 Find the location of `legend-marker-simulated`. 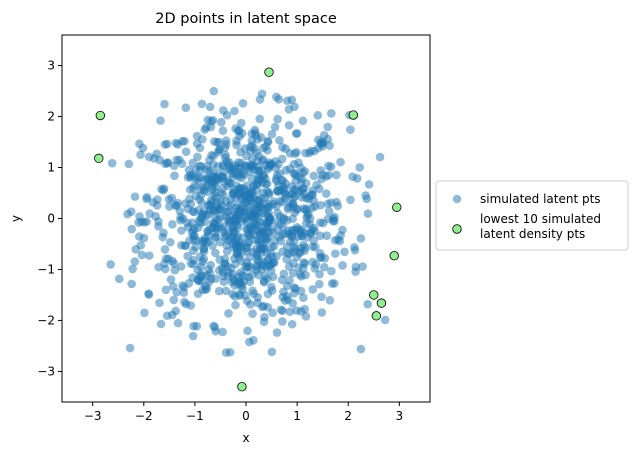

legend-marker-simulated is located at coordinates (457, 199).